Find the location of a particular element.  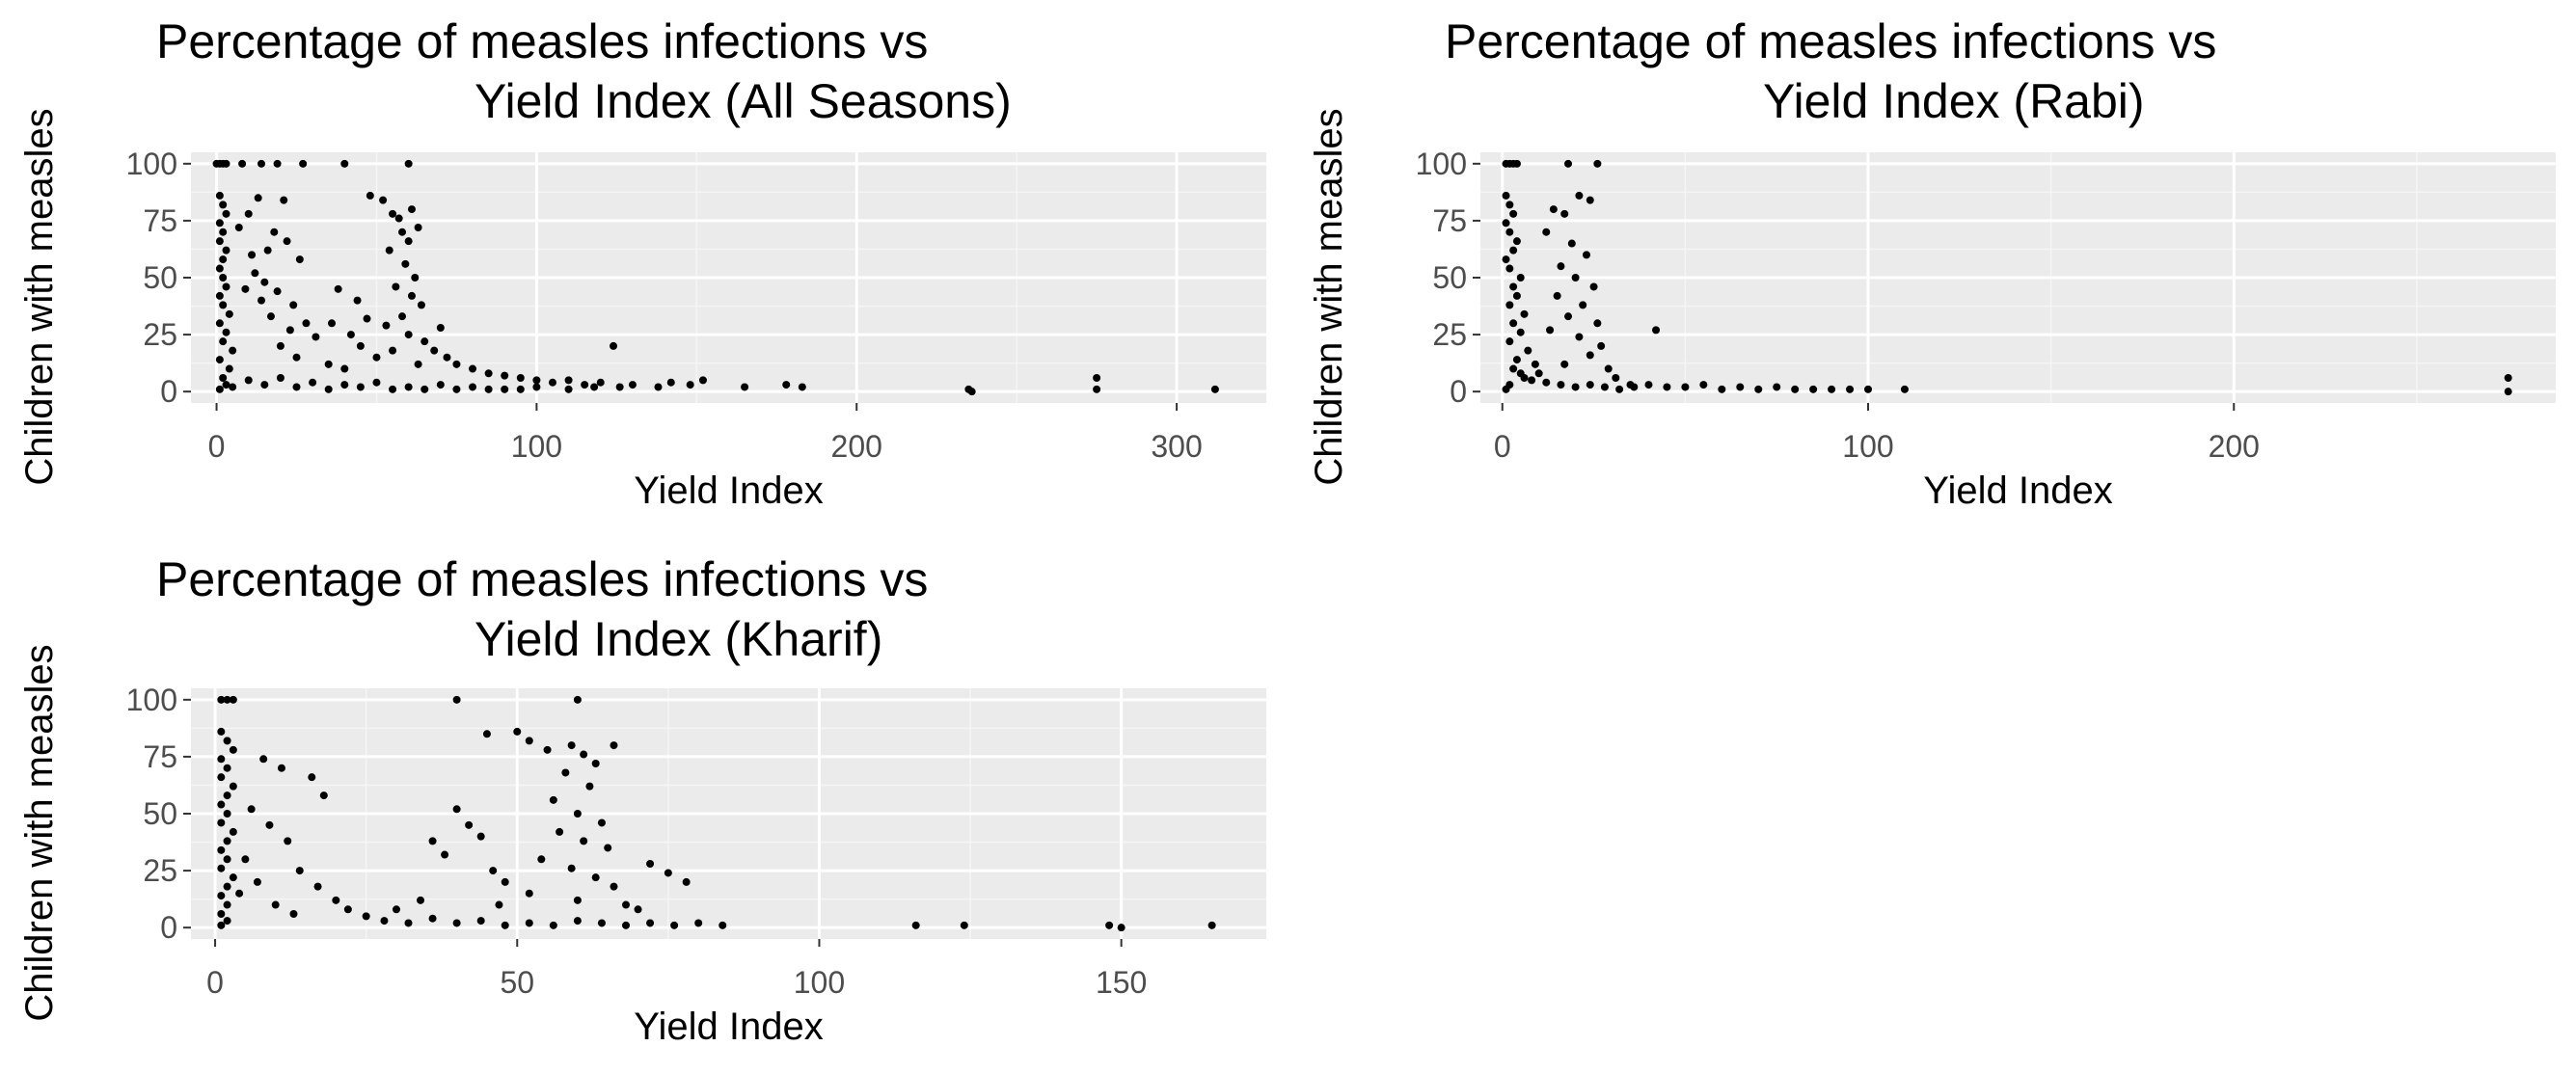

panel-title-line-2: Yield Index (Kharif) is located at coordinates (678, 639).